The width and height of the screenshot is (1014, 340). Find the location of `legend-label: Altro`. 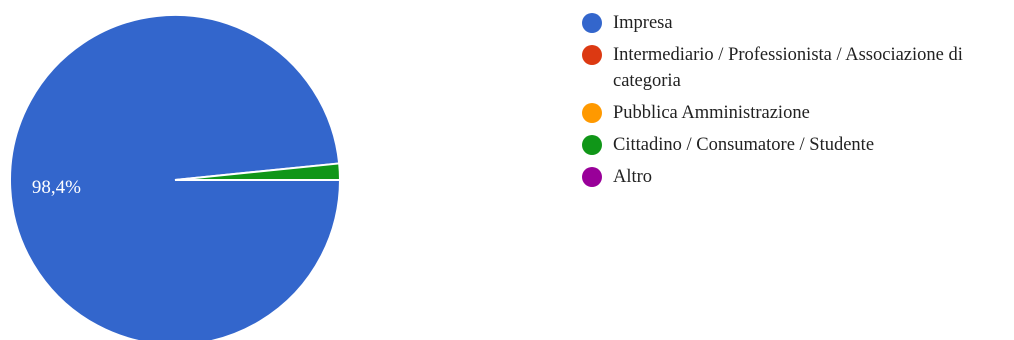

legend-label: Altro is located at coordinates (633, 177).